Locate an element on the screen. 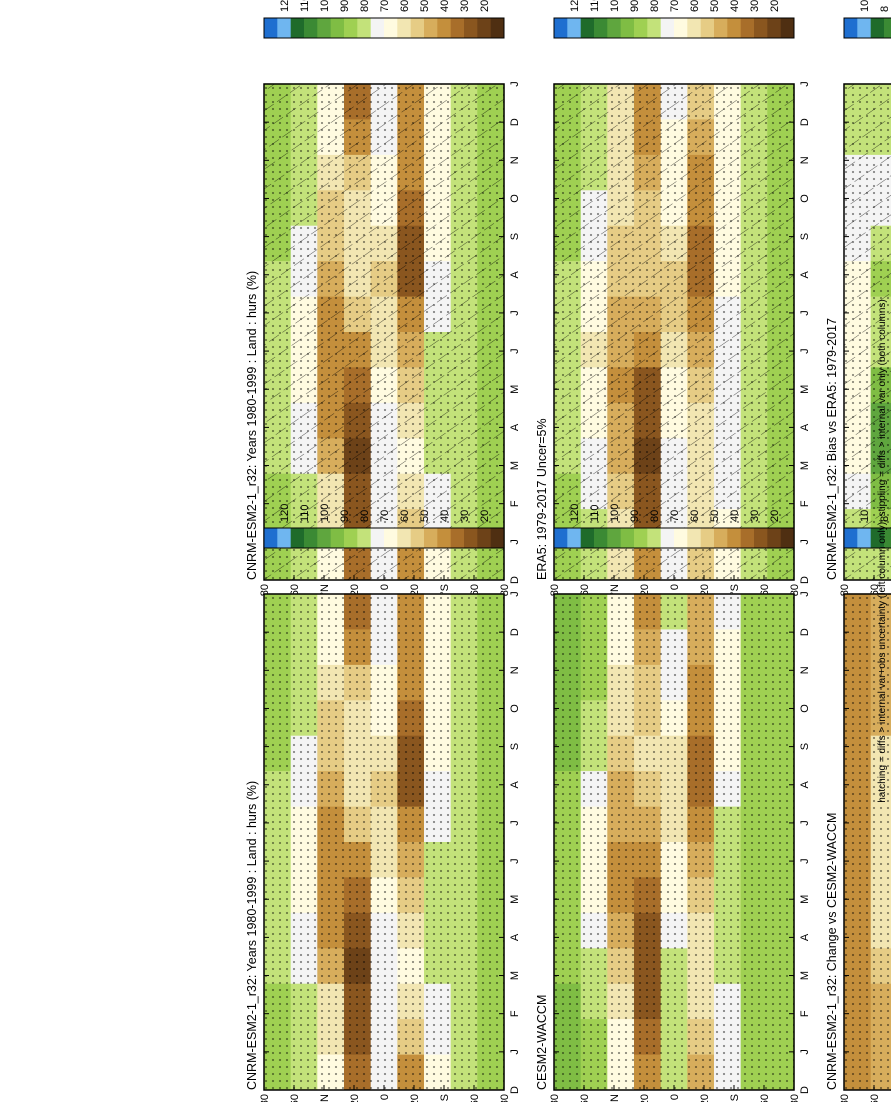  month-label: O is located at coordinates (805, 708).